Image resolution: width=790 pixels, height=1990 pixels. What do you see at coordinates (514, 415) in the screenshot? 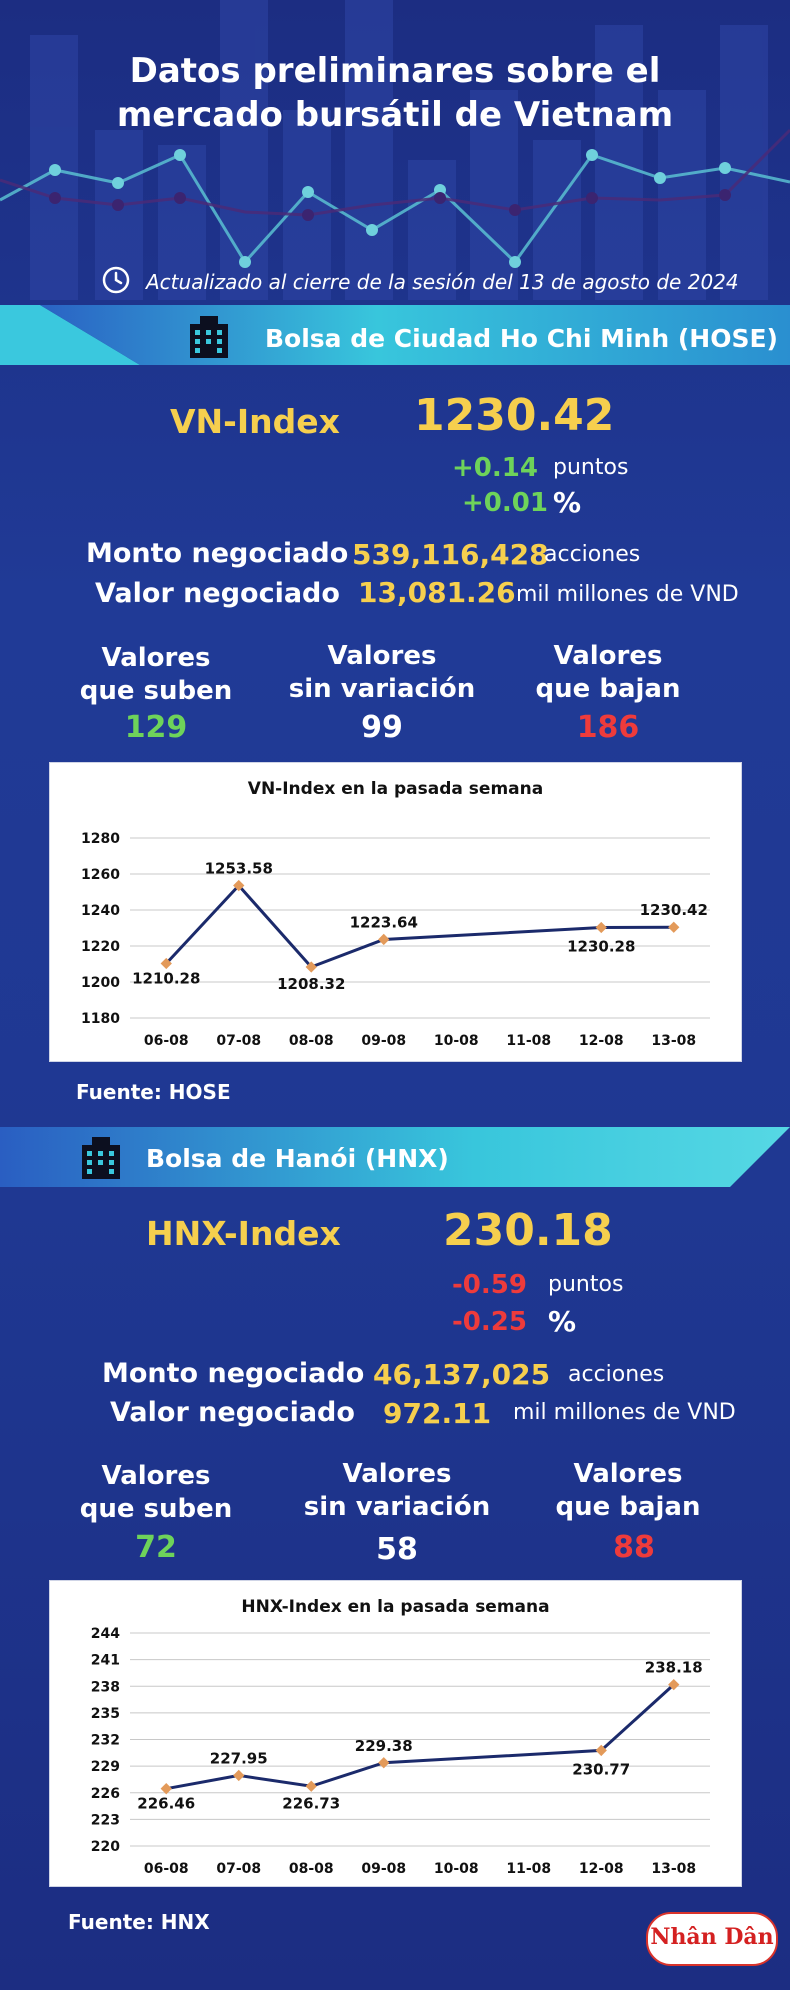
I see `hose-index-value: 1230.42` at bounding box center [514, 415].